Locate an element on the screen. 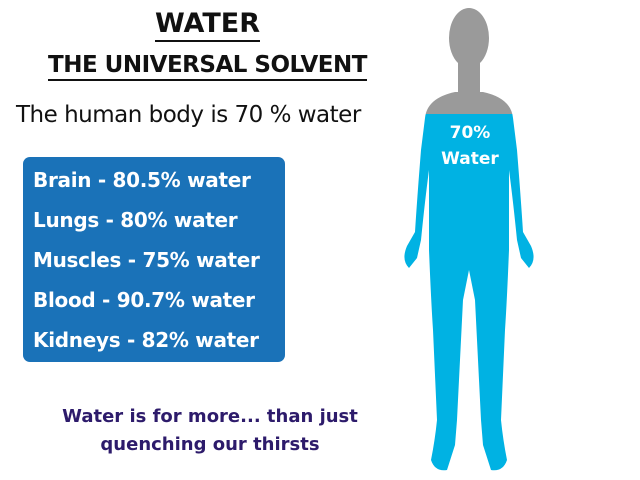 This screenshot has width=640, height=480. title-text: WATER is located at coordinates (207, 25).